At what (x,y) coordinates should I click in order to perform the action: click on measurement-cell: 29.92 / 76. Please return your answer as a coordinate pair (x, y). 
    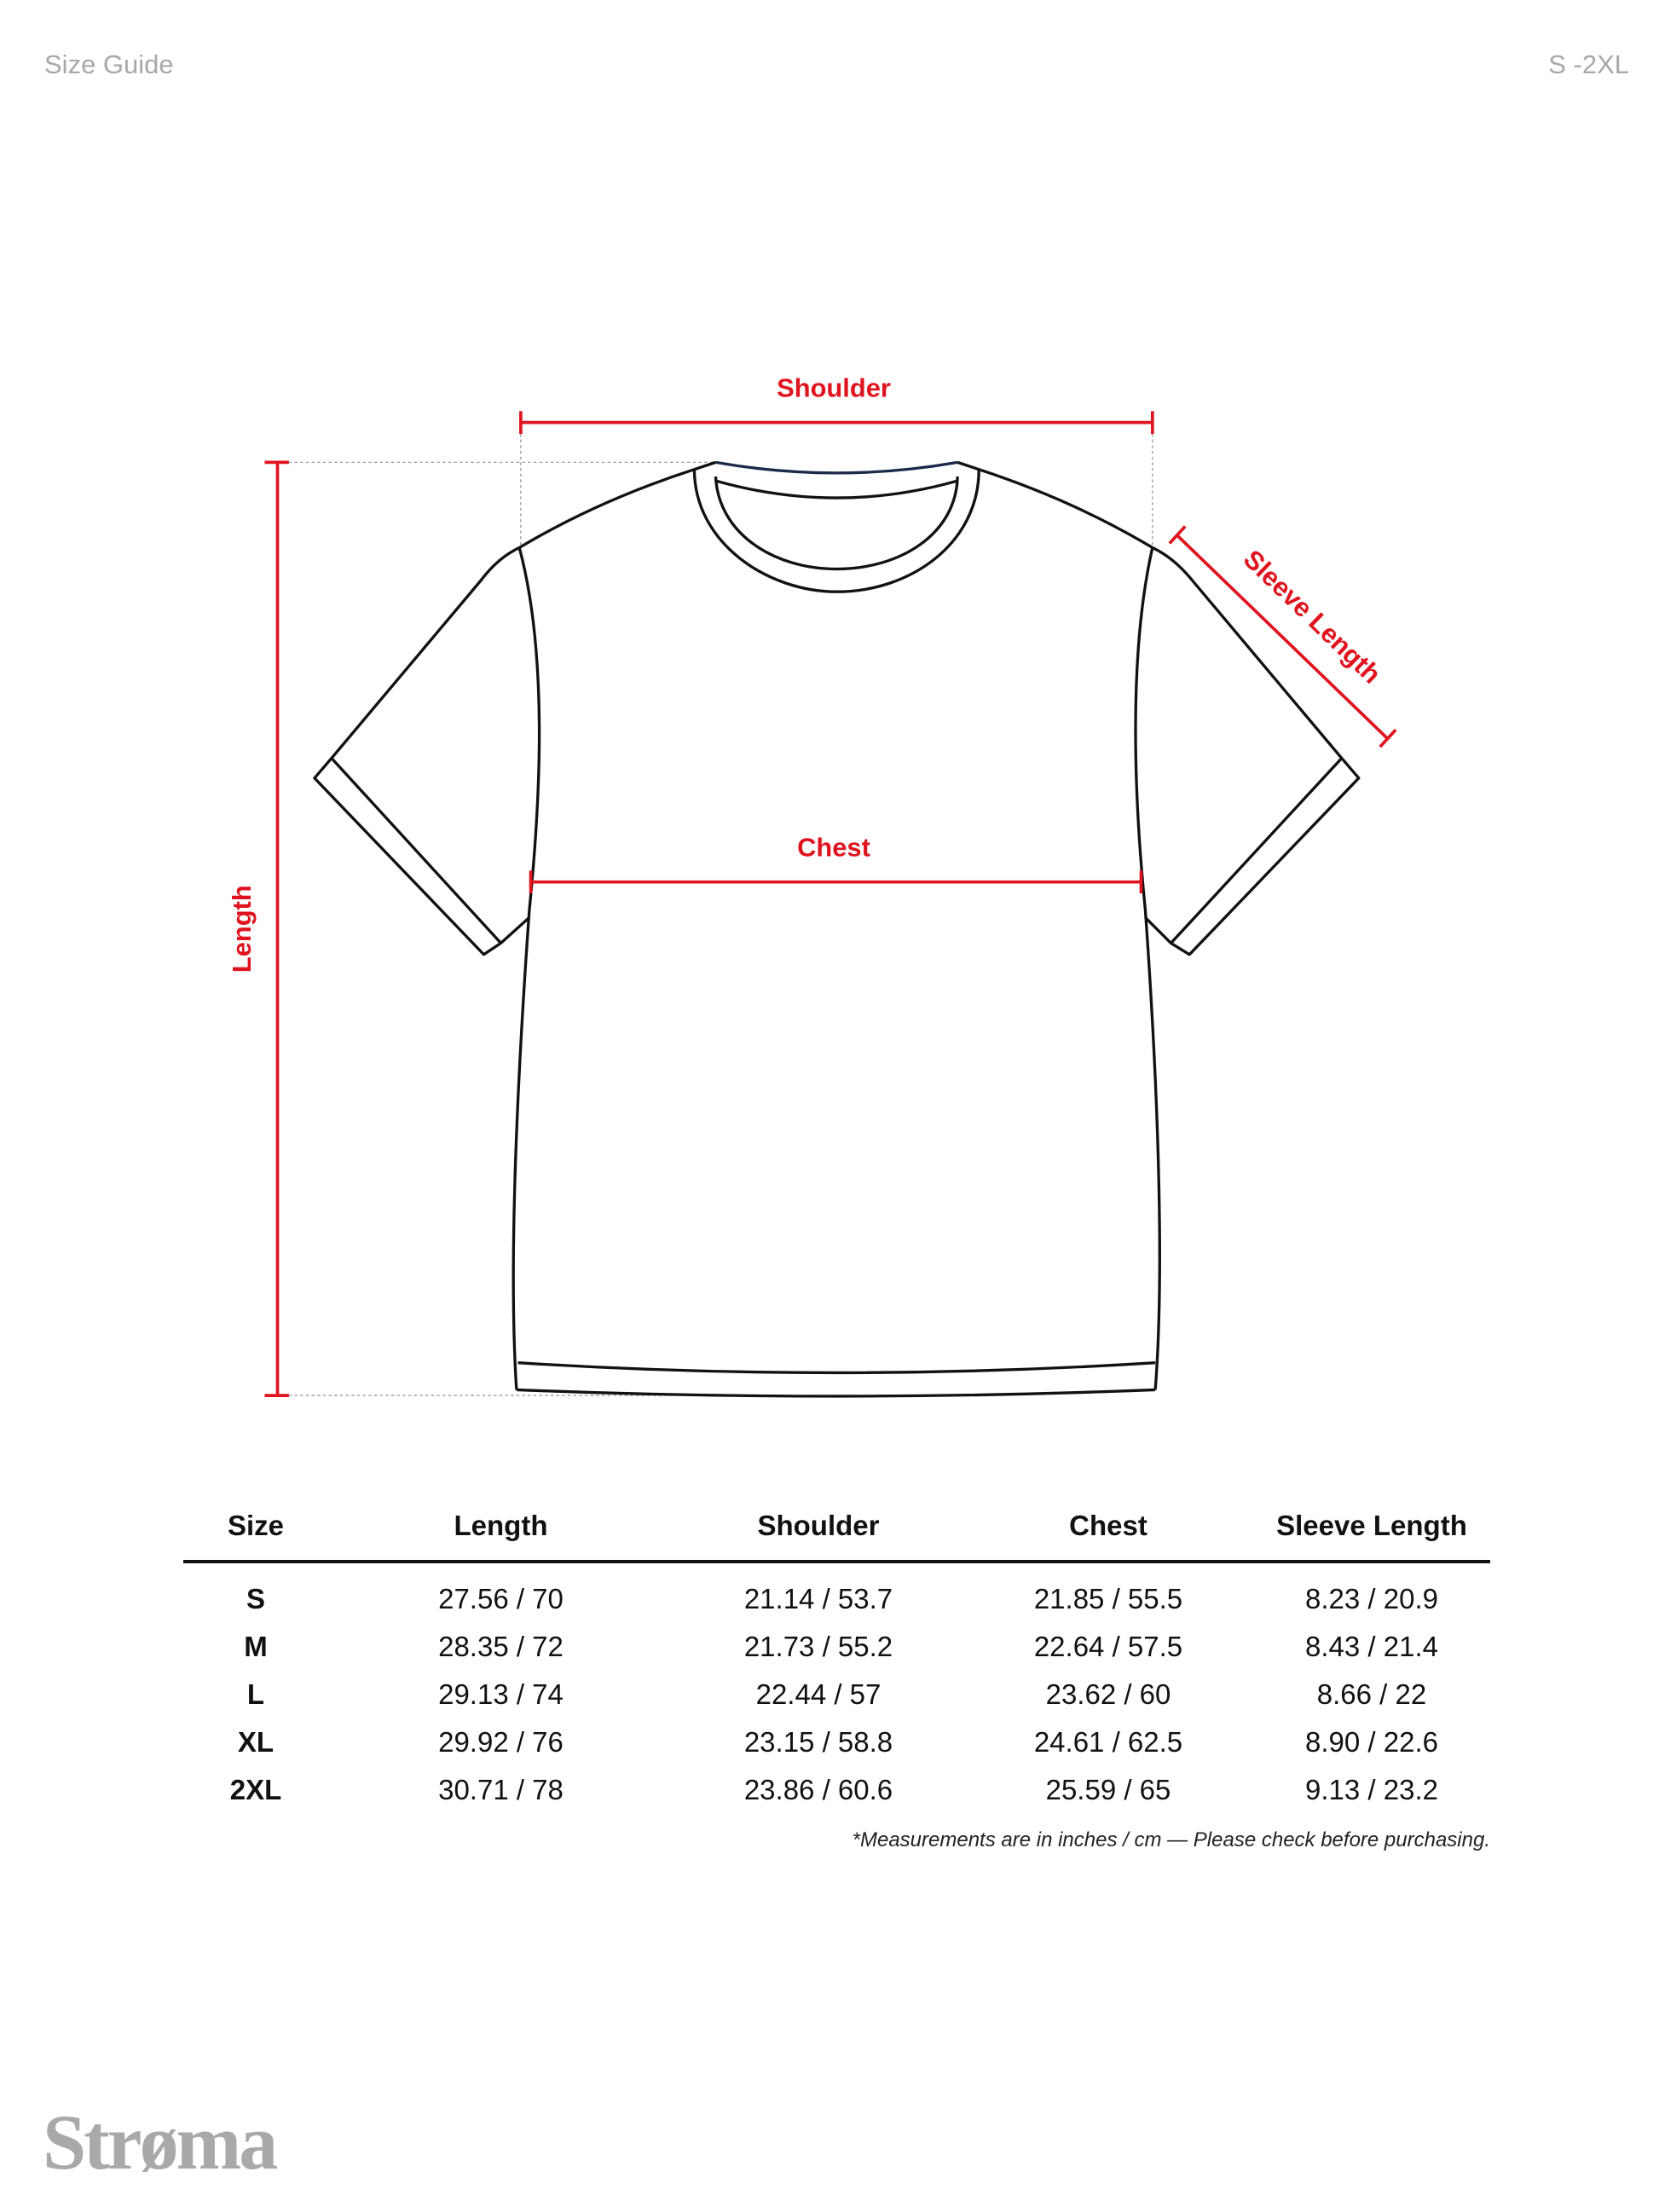
    Looking at the image, I should click on (501, 1742).